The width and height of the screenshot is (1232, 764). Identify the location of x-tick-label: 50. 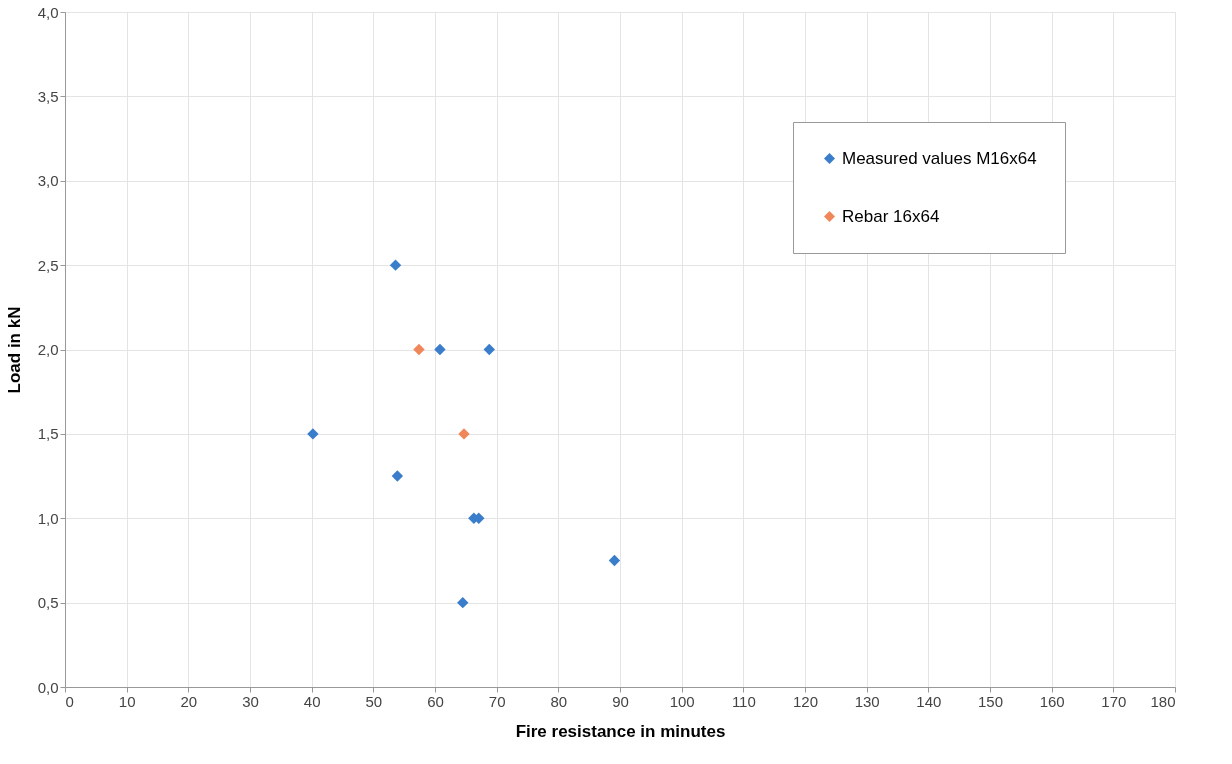
(374, 701).